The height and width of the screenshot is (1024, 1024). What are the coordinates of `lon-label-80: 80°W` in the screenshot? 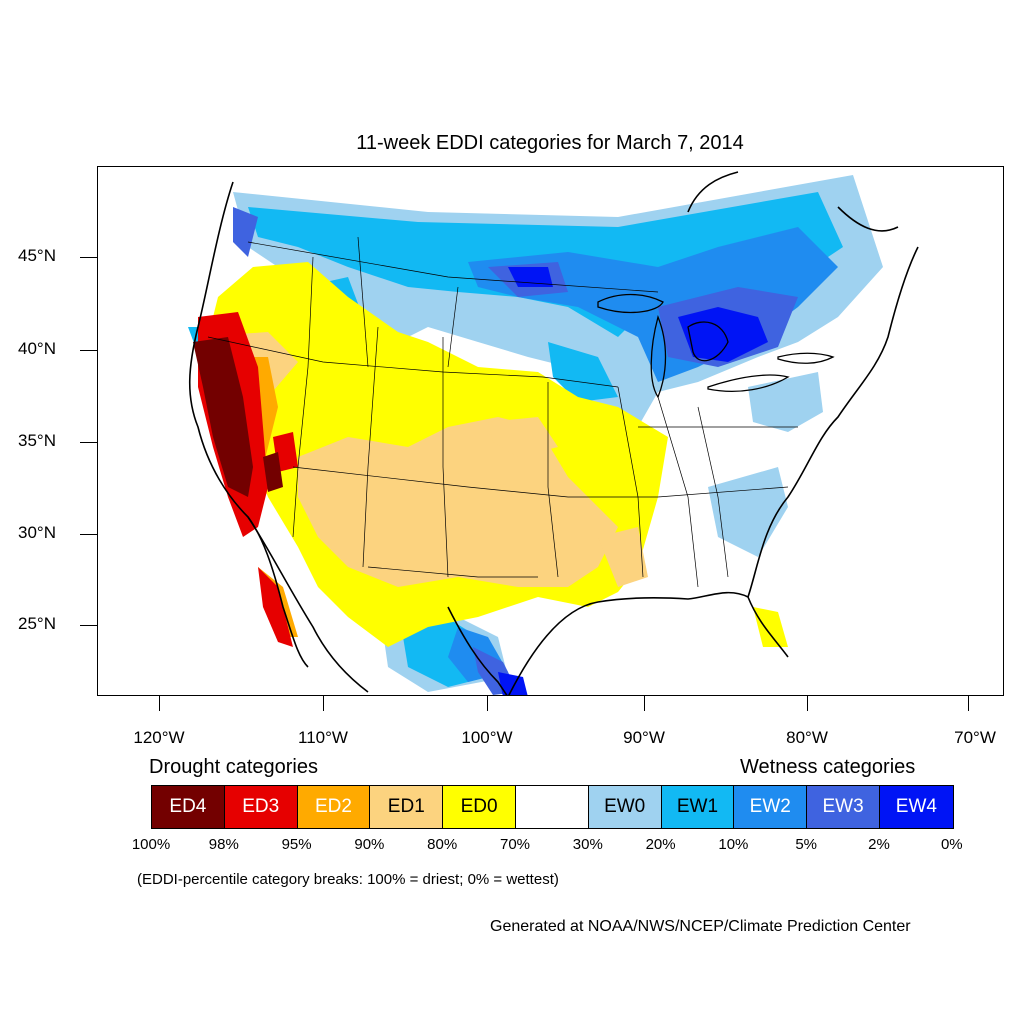 It's located at (807, 737).